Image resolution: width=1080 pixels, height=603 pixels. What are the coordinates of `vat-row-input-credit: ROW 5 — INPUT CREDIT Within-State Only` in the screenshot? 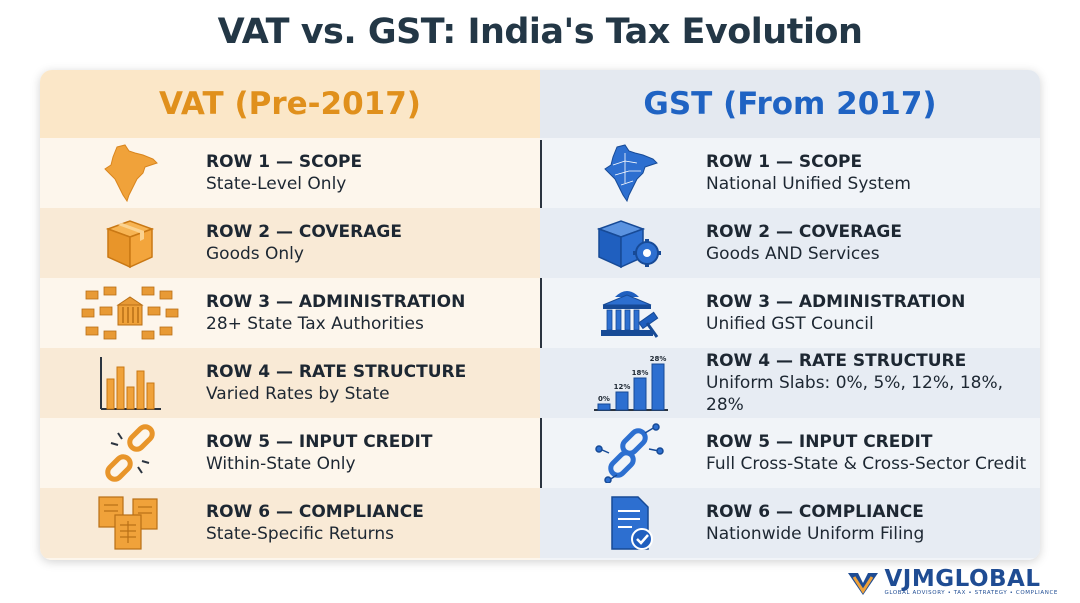 It's located at (290, 453).